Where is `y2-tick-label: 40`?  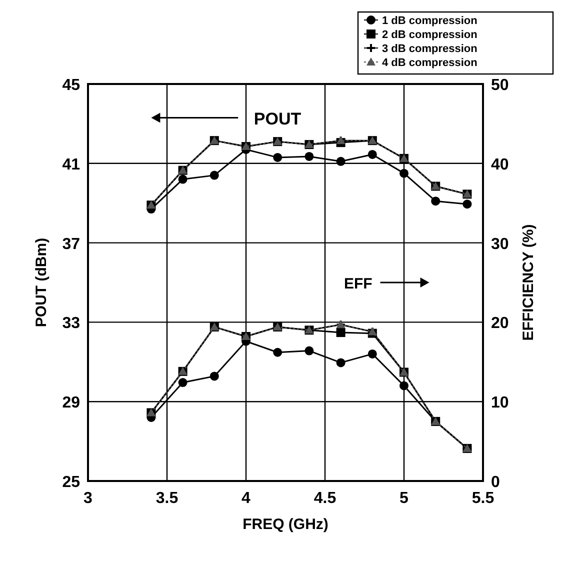 y2-tick-label: 40 is located at coordinates (500, 165).